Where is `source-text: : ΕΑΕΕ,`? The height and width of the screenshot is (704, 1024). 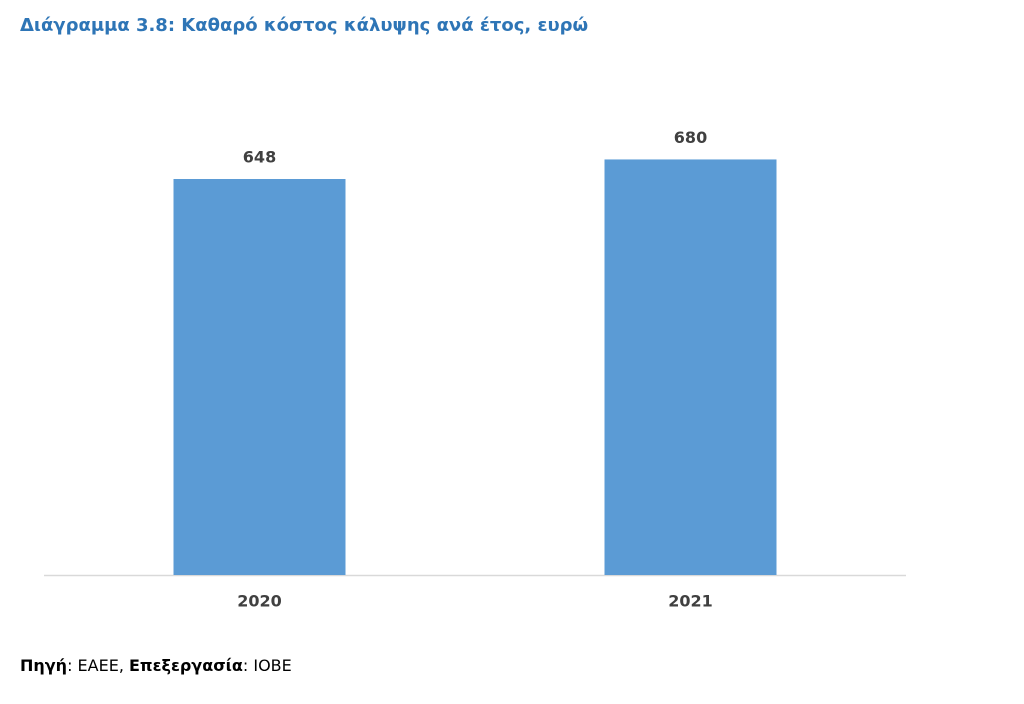 source-text: : ΕΑΕΕ, is located at coordinates (98, 665).